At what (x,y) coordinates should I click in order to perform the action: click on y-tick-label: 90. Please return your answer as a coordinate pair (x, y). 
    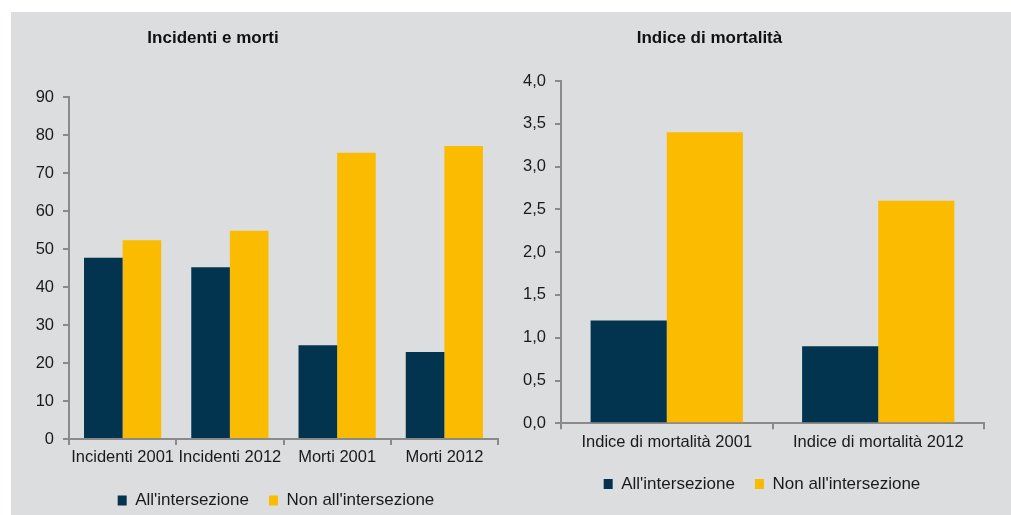
    Looking at the image, I should click on (44, 95).